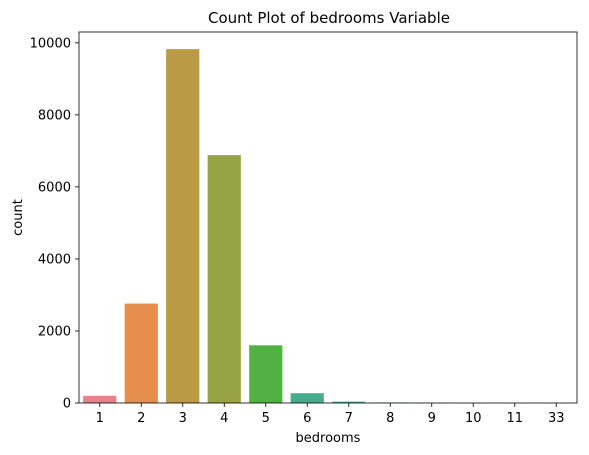  I want to click on x-tick-label-6: 6, so click(307, 418).